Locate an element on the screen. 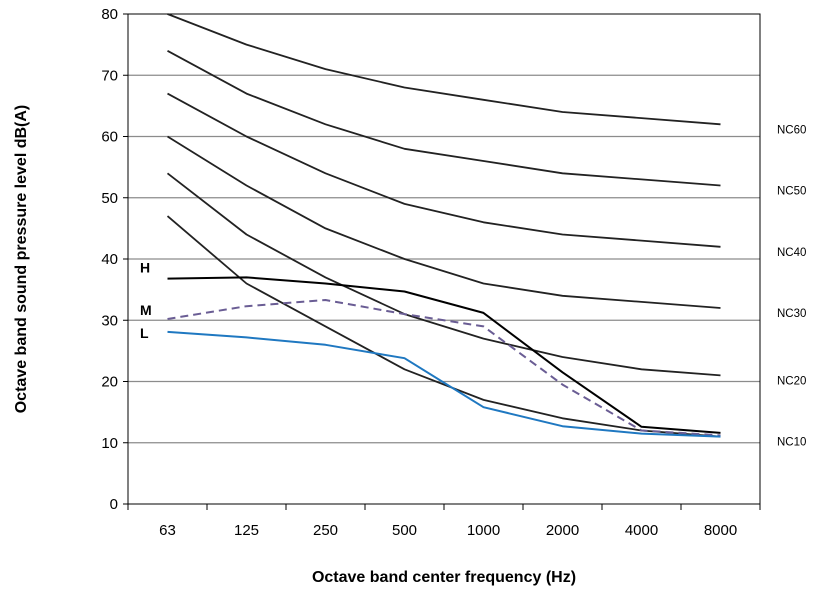 The height and width of the screenshot is (610, 817). series-label-h: H is located at coordinates (145, 268).